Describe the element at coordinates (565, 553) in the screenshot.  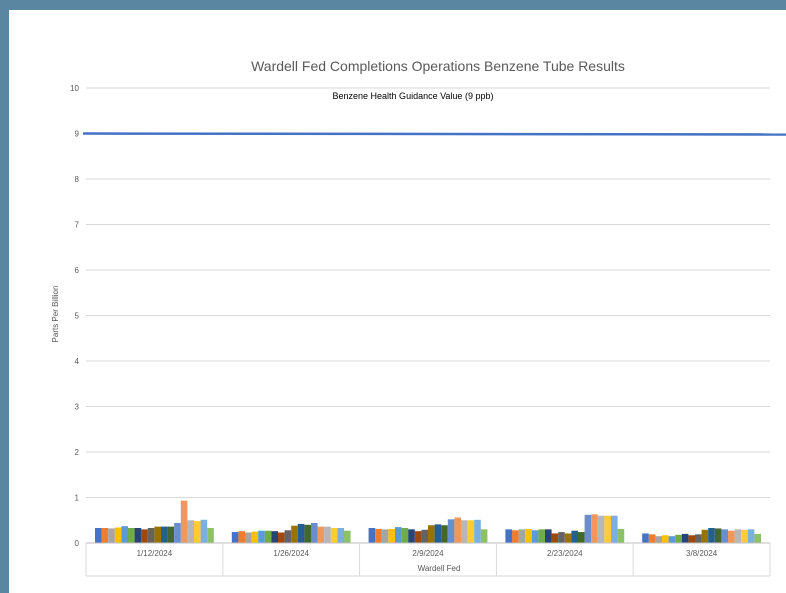
I see `x-tick-label: 2/23/2024` at that location.